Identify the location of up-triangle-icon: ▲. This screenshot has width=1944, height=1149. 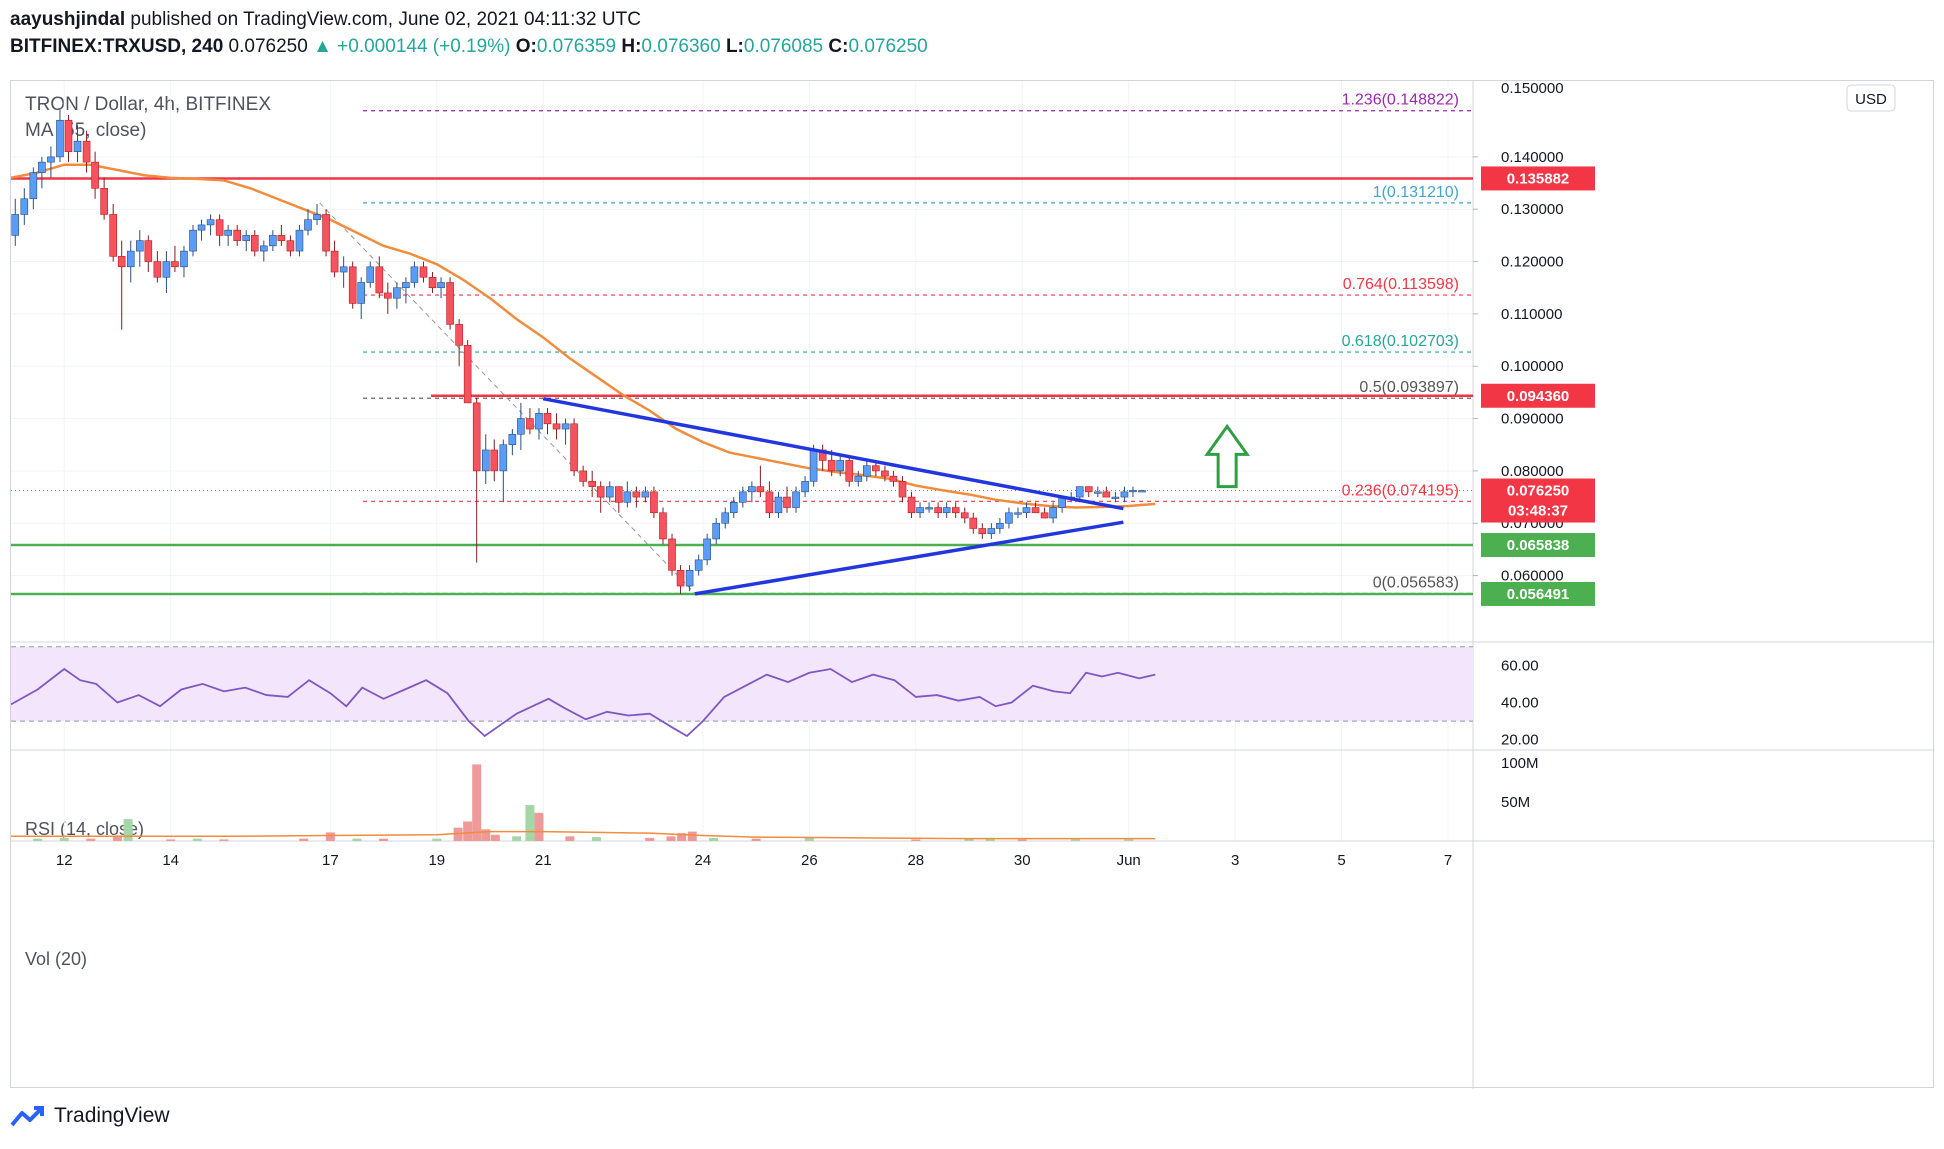
(322, 46).